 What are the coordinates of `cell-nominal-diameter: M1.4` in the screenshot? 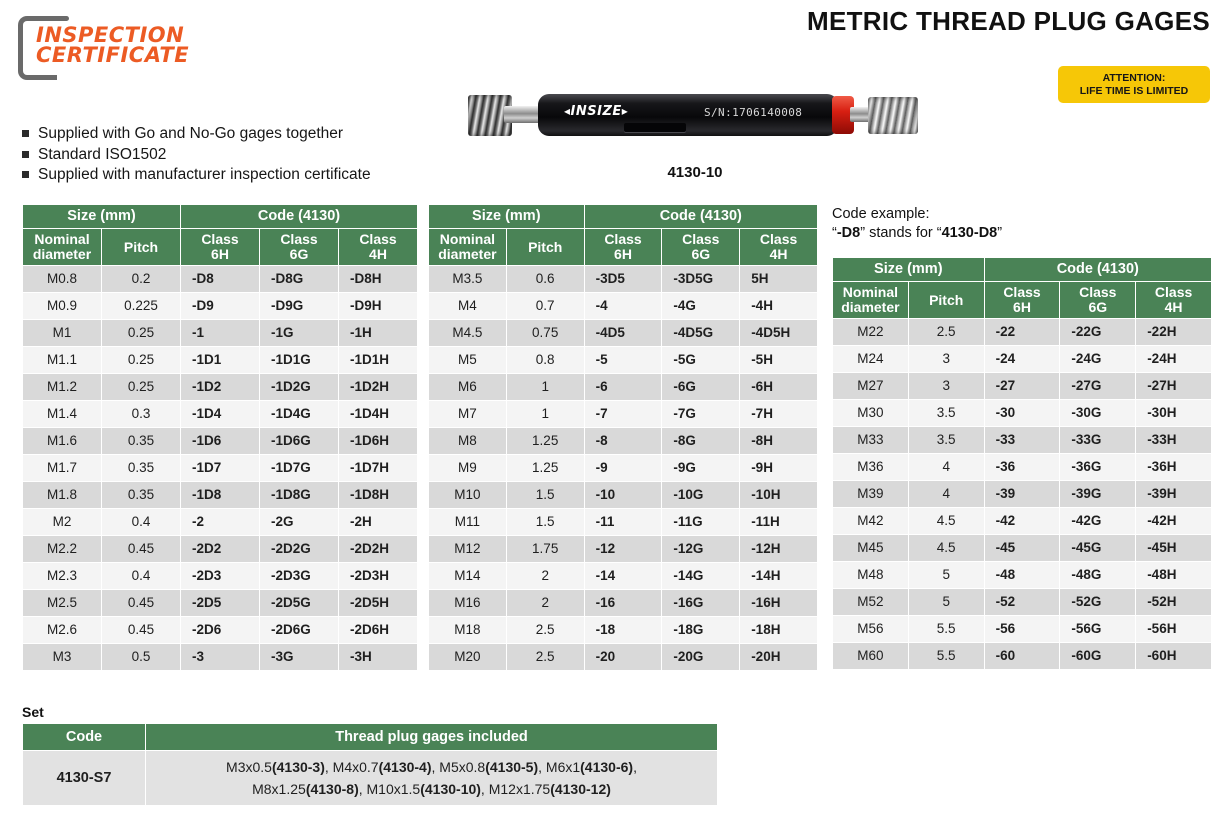 It's located at (62, 414).